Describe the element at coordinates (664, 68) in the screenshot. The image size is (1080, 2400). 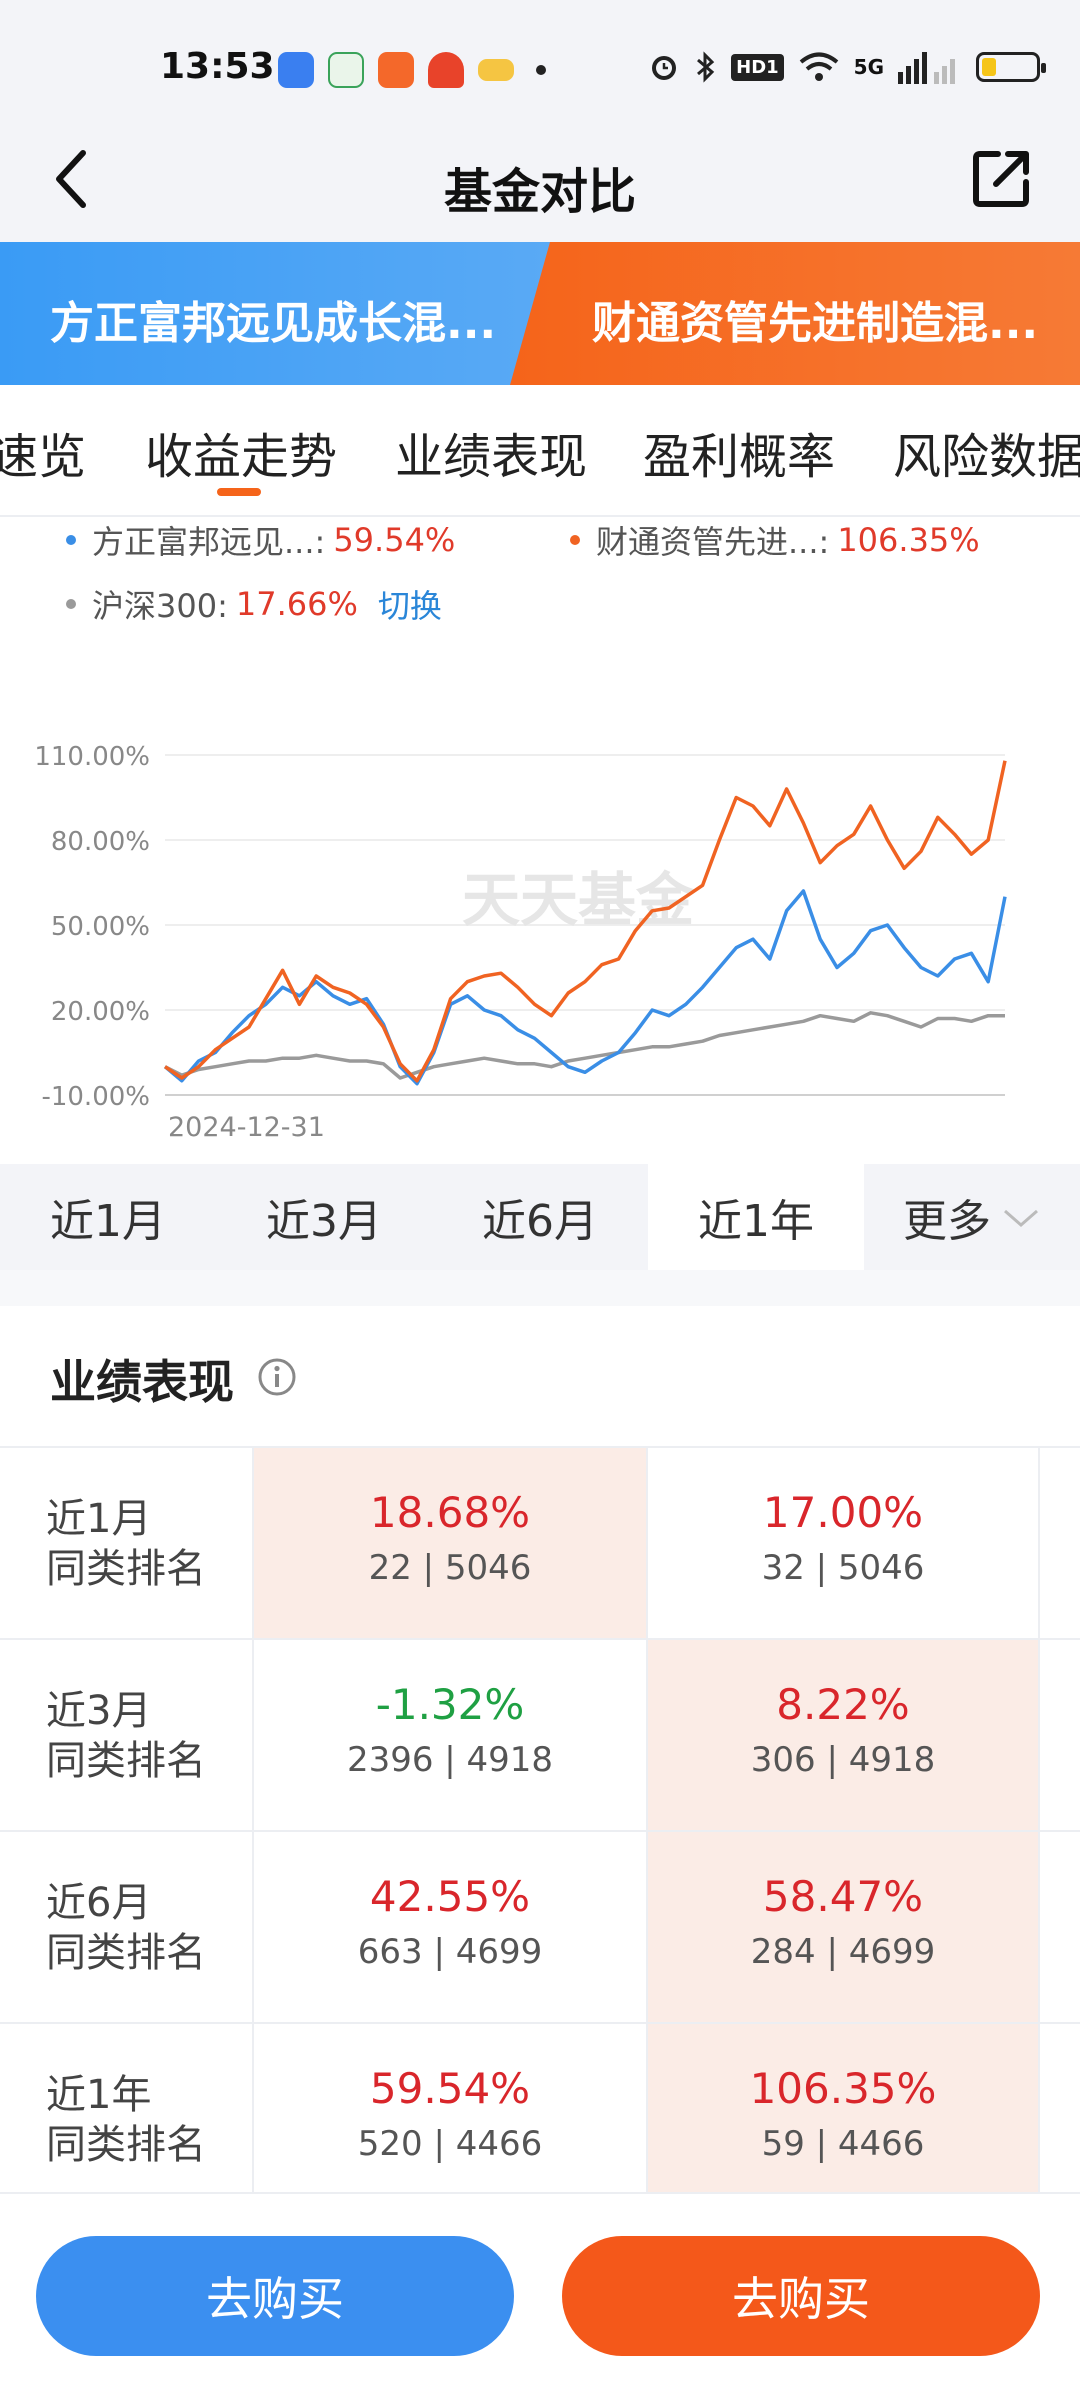
I see `alarm-icon` at that location.